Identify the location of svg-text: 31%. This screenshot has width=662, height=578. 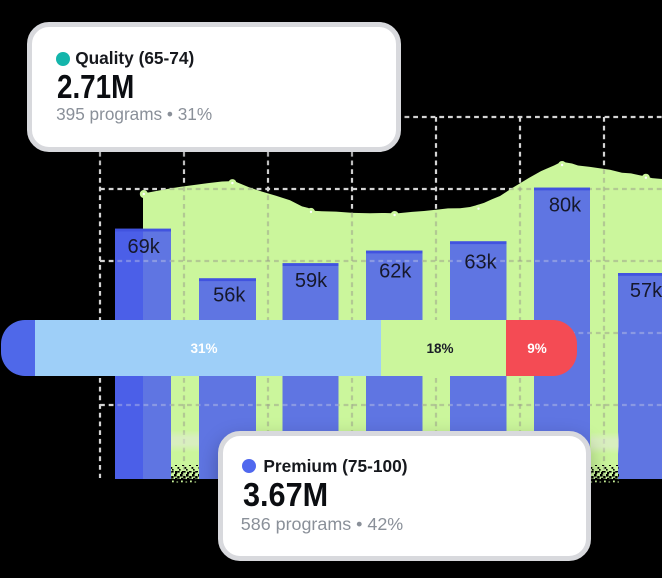
(203, 348).